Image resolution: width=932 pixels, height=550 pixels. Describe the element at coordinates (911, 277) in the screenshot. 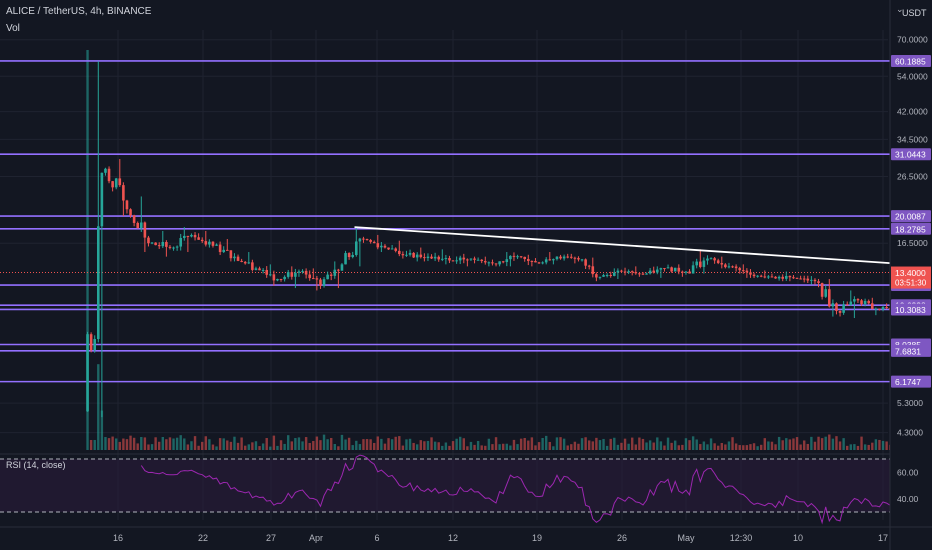

I see `current-price-tag` at that location.